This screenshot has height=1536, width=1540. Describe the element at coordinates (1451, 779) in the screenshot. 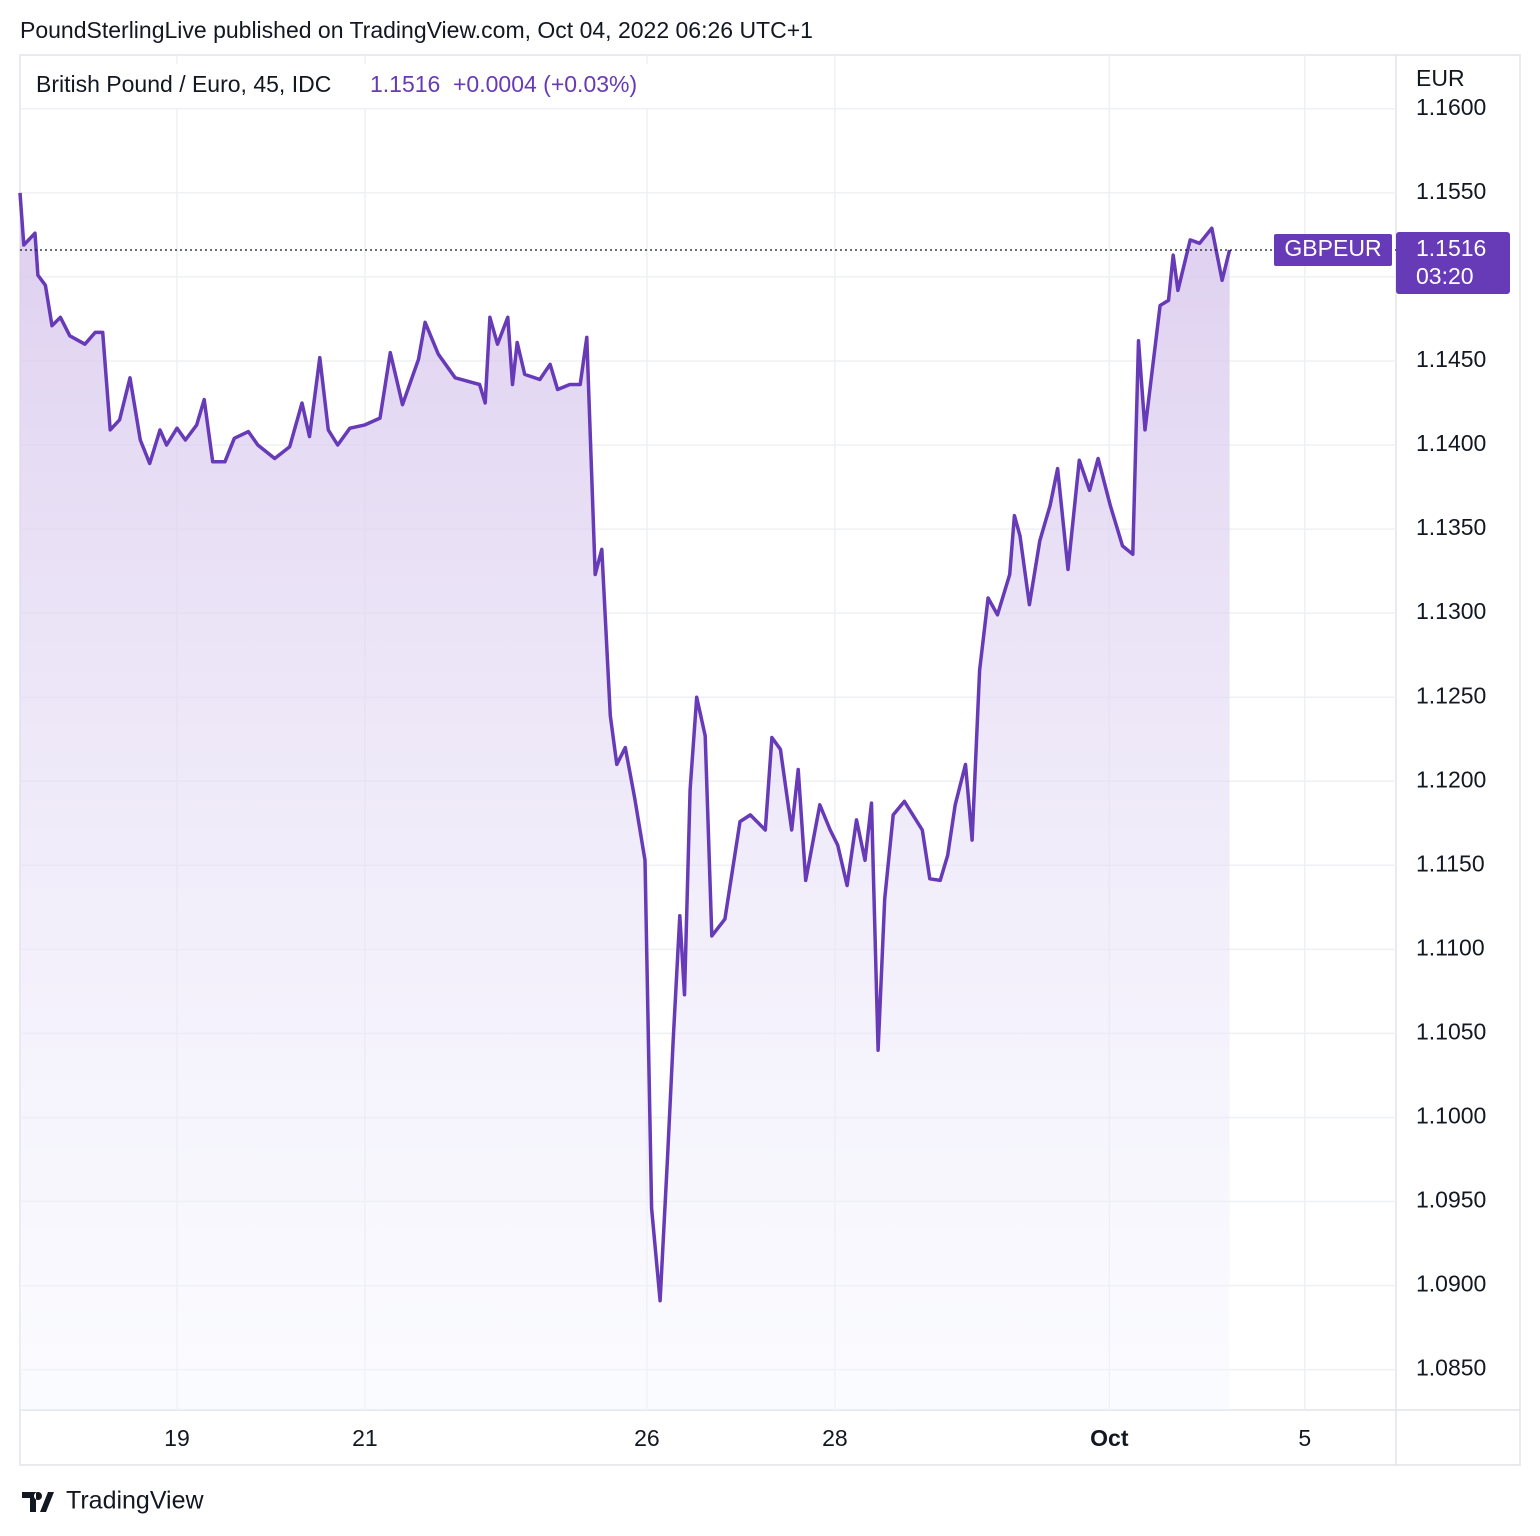

I see `y-tick-label: 1.1200` at that location.